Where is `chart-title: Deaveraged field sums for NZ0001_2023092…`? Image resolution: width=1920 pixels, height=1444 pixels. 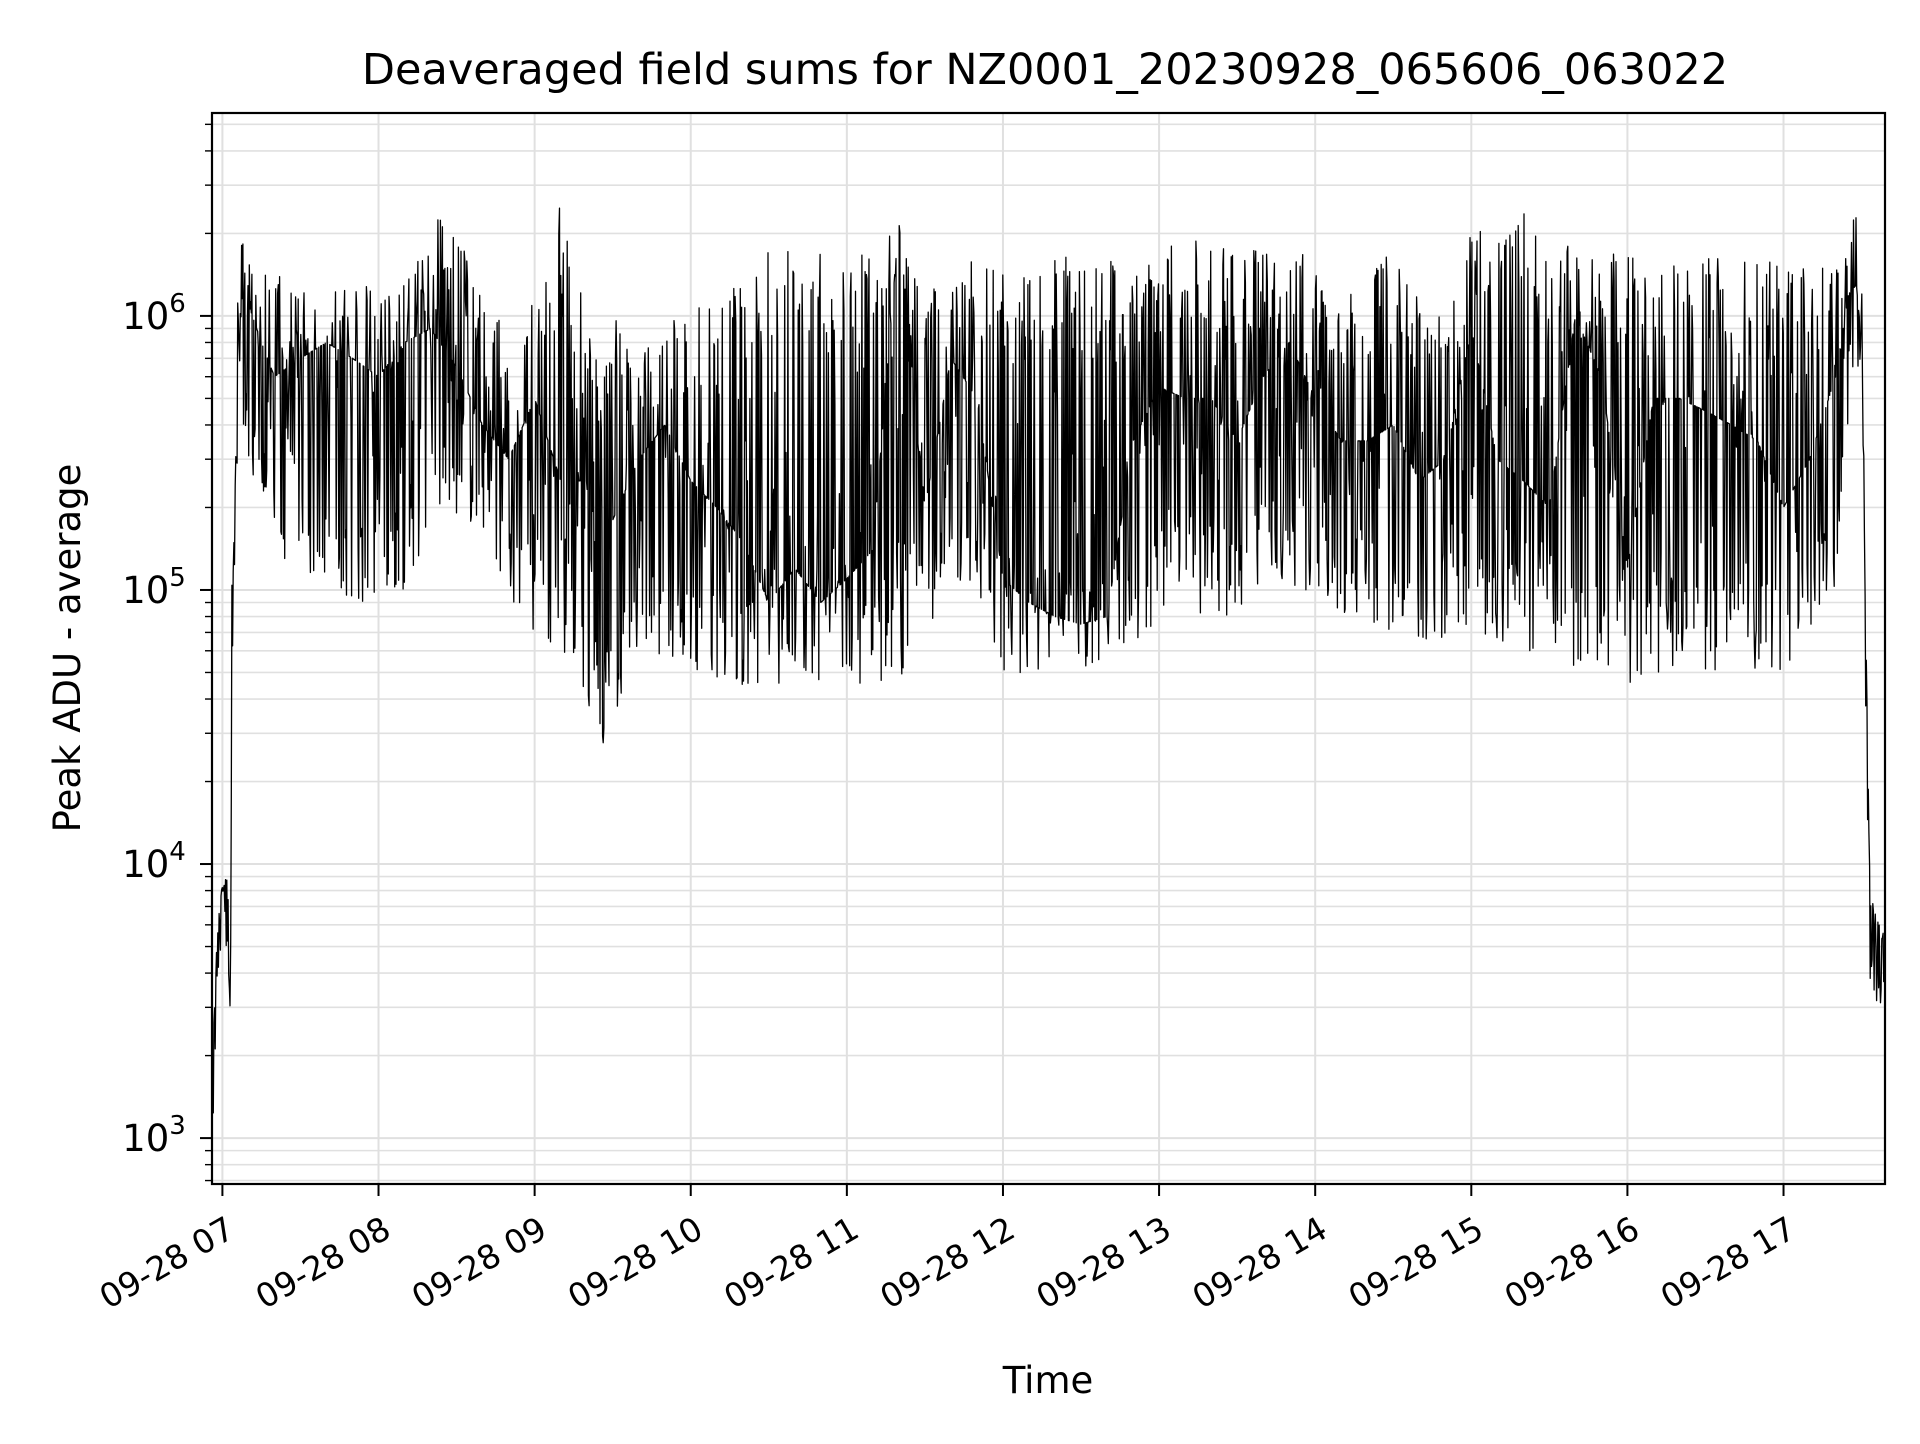 chart-title: Deaveraged field sums for NZ0001_2023092… is located at coordinates (1045, 70).